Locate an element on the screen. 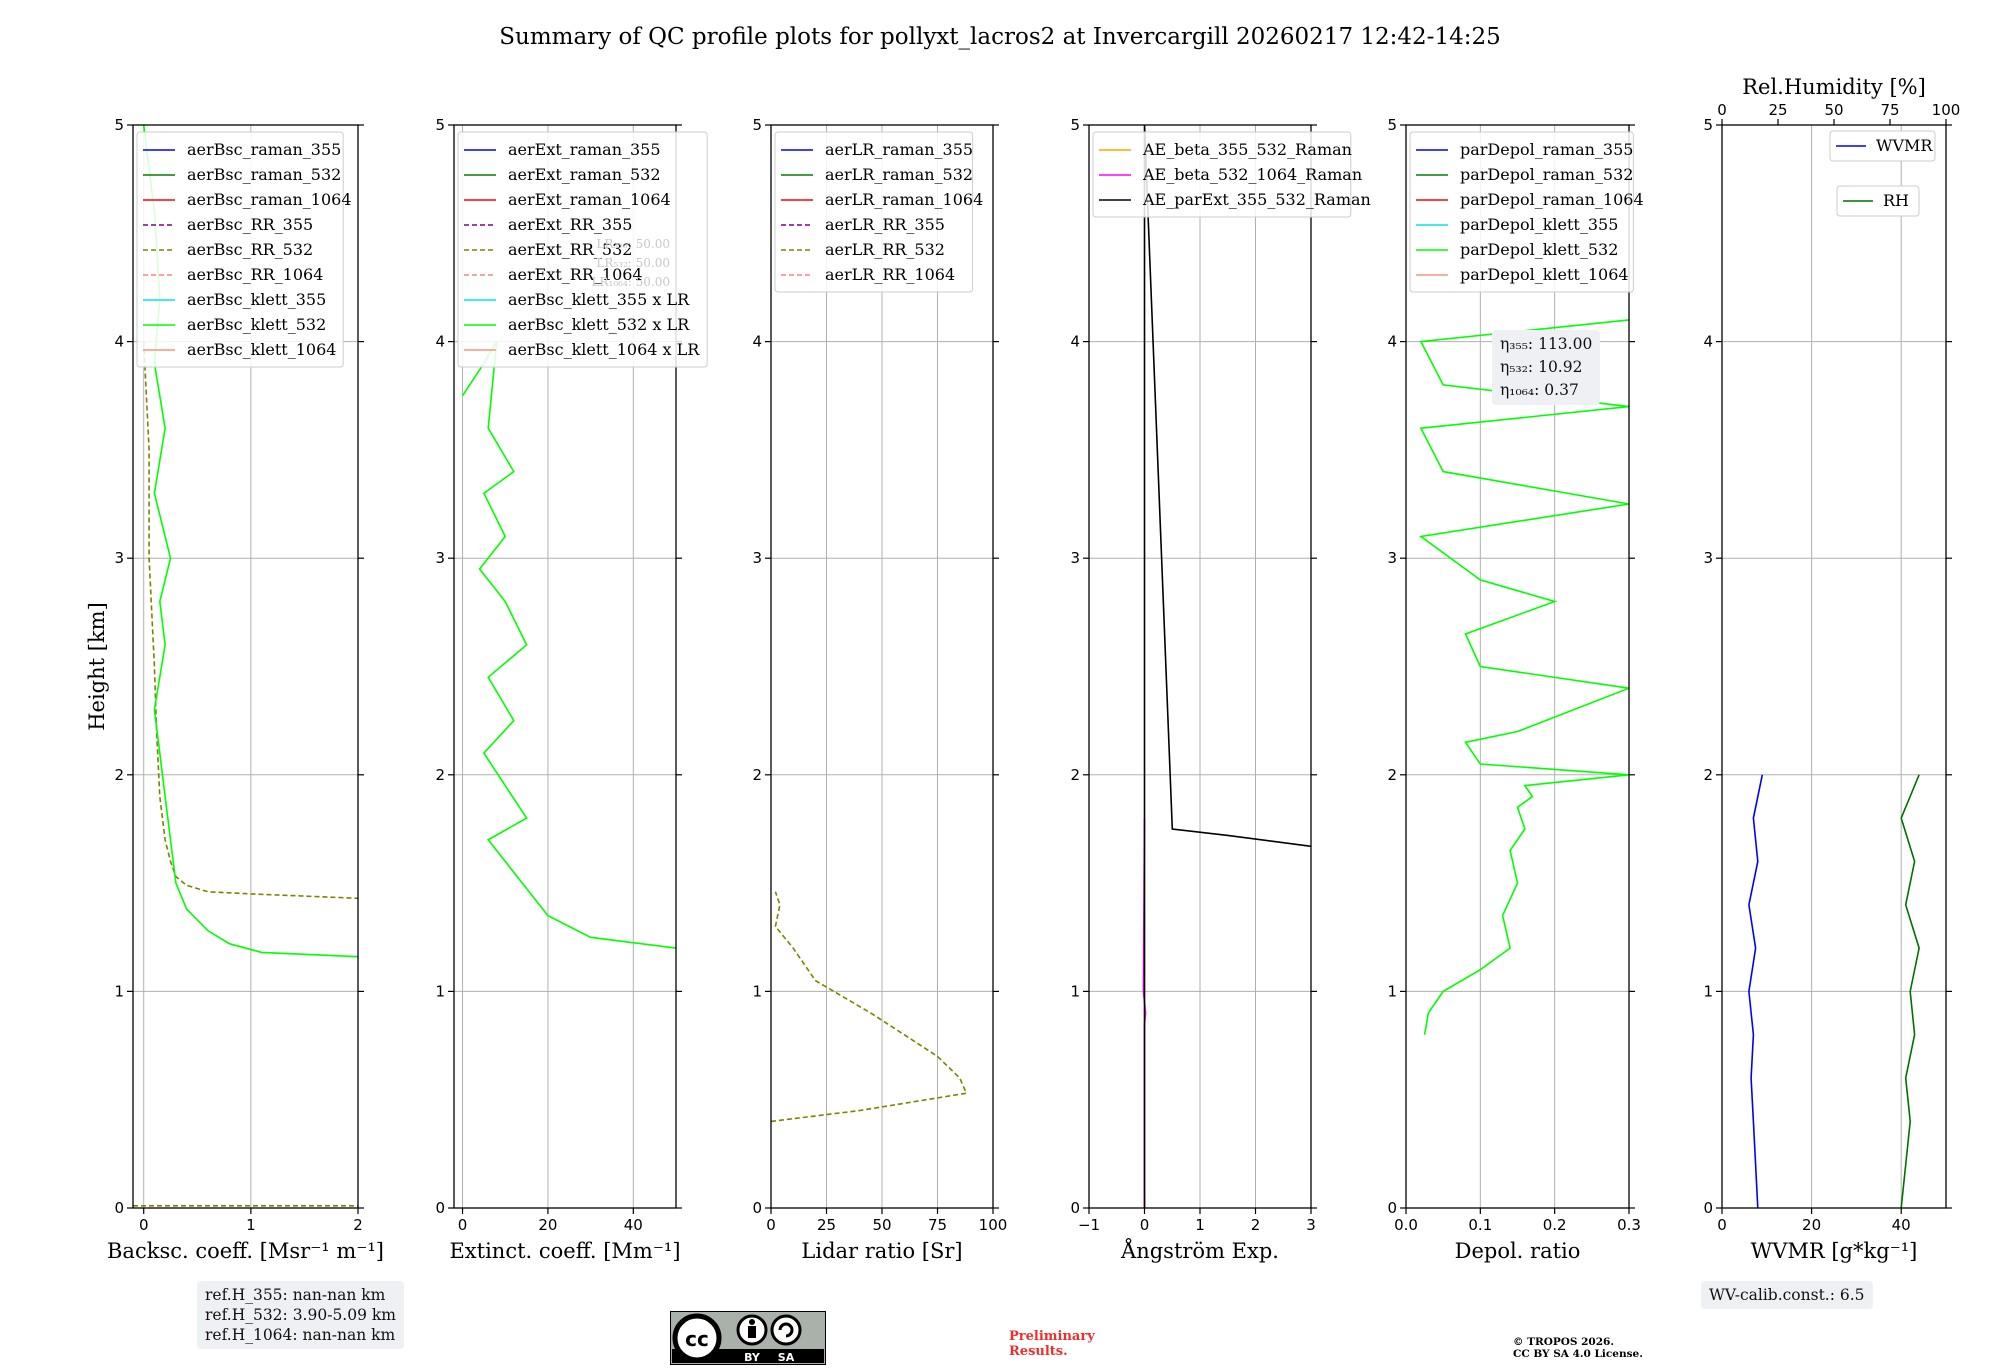  legend-label: aerBsc_klett_1064 is located at coordinates (261, 349).